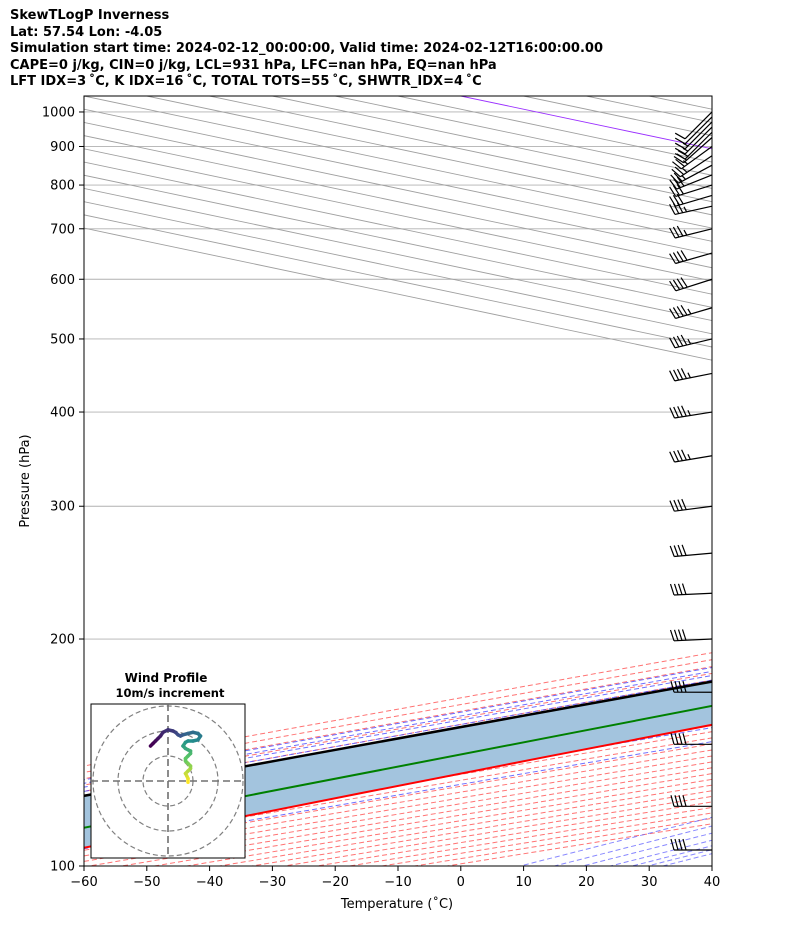  Describe the element at coordinates (398, 162) in the screenshot. I see `isotherm--60` at that location.